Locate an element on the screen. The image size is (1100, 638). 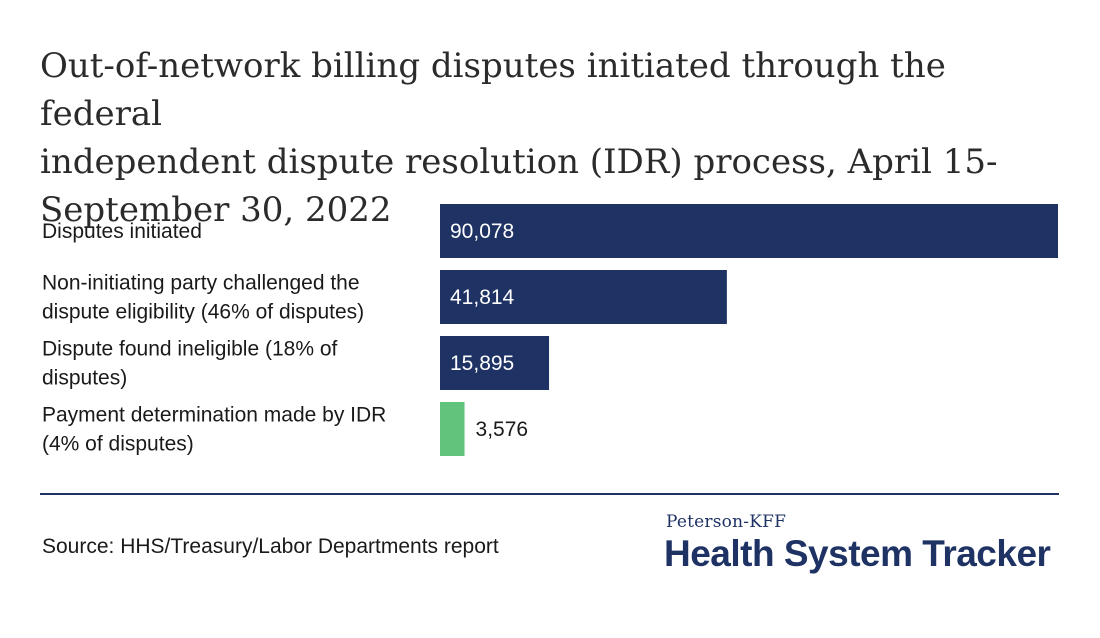
bar-value-label: 15,895 is located at coordinates (482, 363).